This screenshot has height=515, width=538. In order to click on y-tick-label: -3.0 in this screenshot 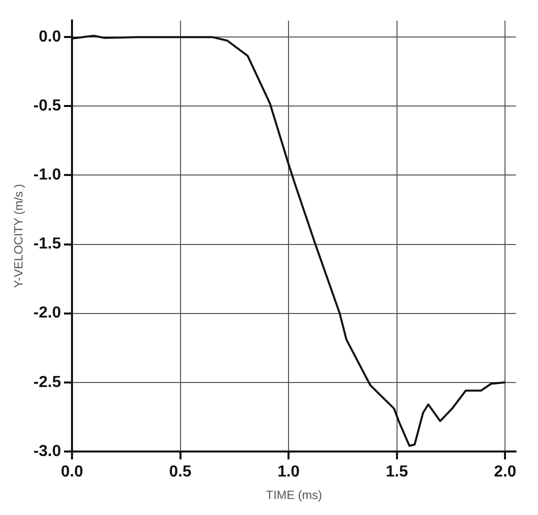, I will do `click(47, 451)`.